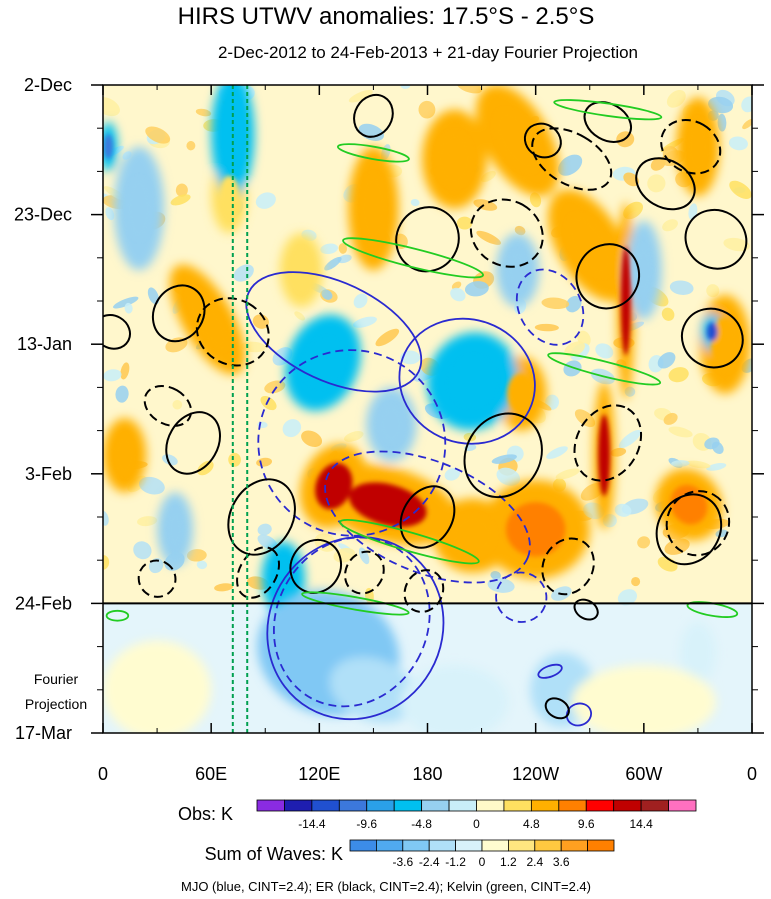 The height and width of the screenshot is (899, 771). What do you see at coordinates (421, 824) in the screenshot?
I see `obs-colorbar-tick-label: -4.8` at bounding box center [421, 824].